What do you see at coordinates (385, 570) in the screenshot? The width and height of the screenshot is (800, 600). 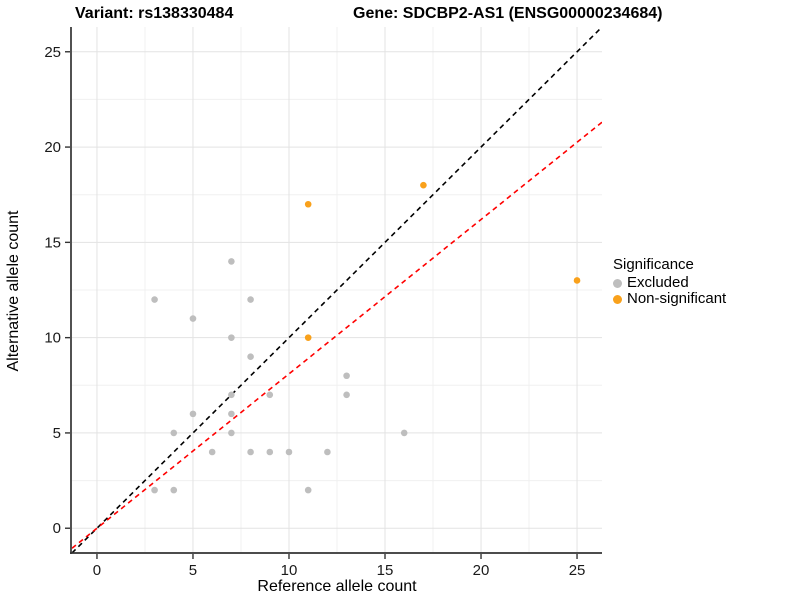 I see `x-tick-label: 15` at bounding box center [385, 570].